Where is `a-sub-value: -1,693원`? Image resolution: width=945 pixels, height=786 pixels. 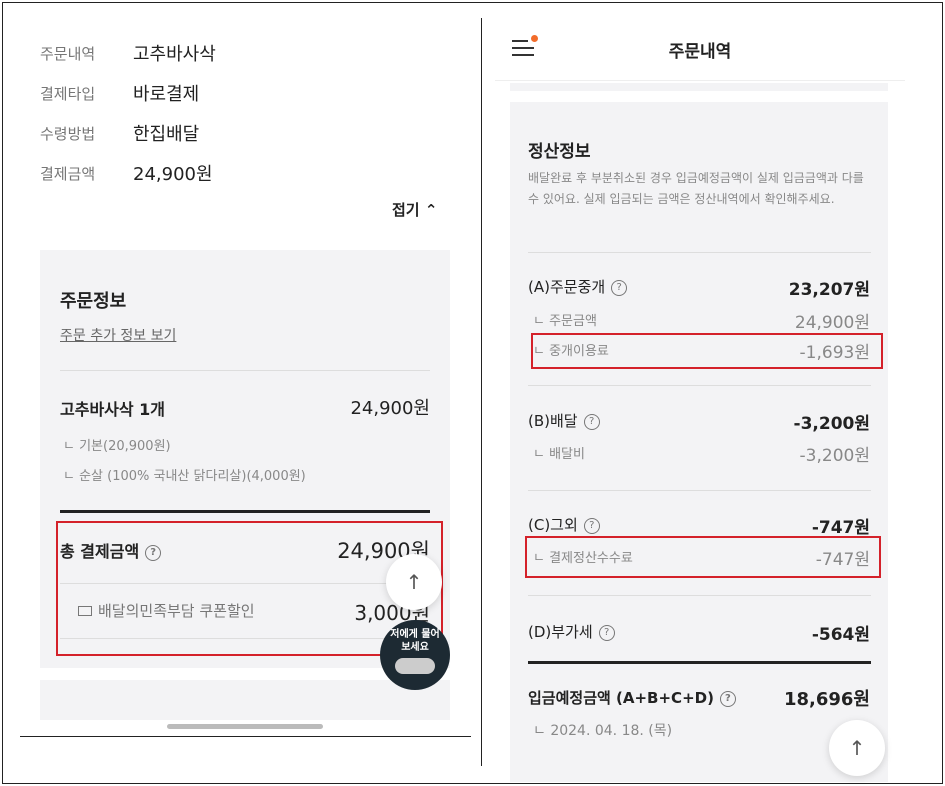
a-sub-value: -1,693원 is located at coordinates (834, 353).